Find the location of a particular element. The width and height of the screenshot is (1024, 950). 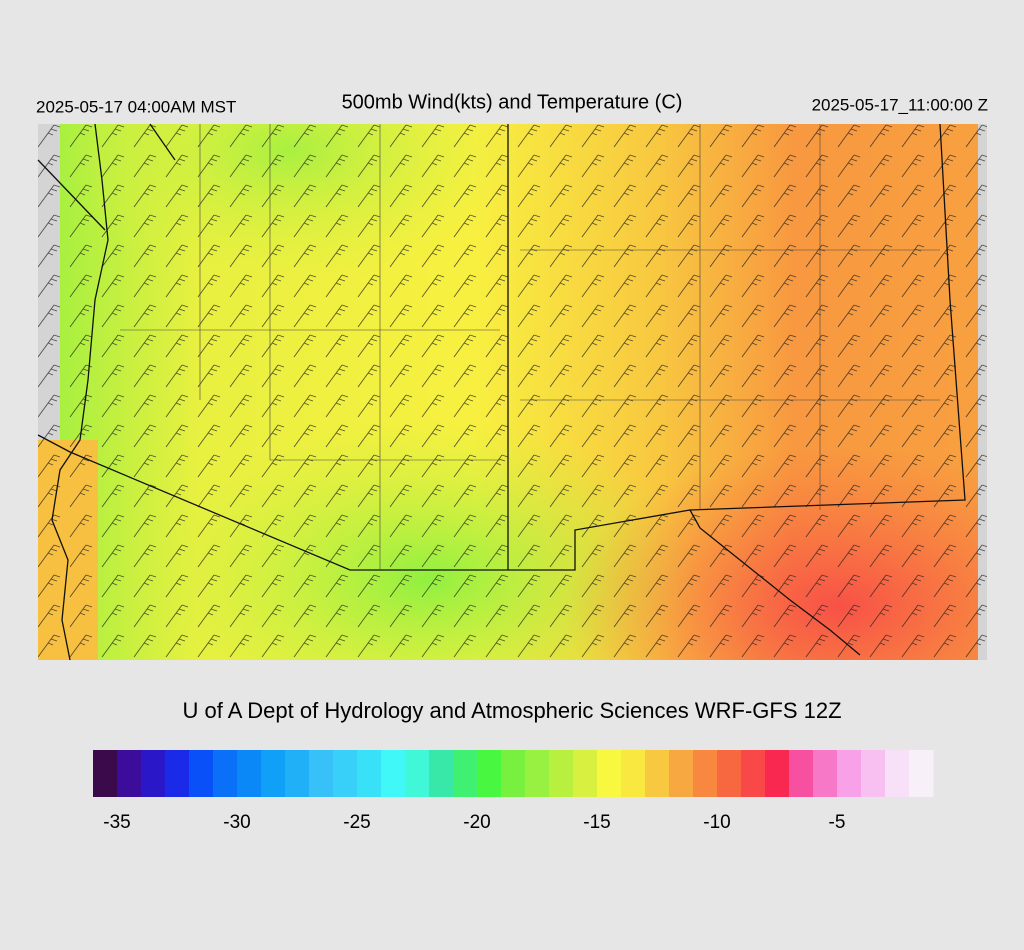

colorbar-tick-label: -30 is located at coordinates (236, 822).